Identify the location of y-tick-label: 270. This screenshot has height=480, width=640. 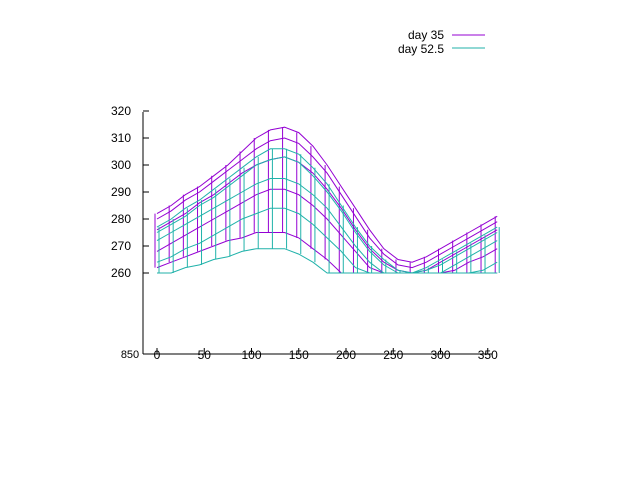
(121, 246).